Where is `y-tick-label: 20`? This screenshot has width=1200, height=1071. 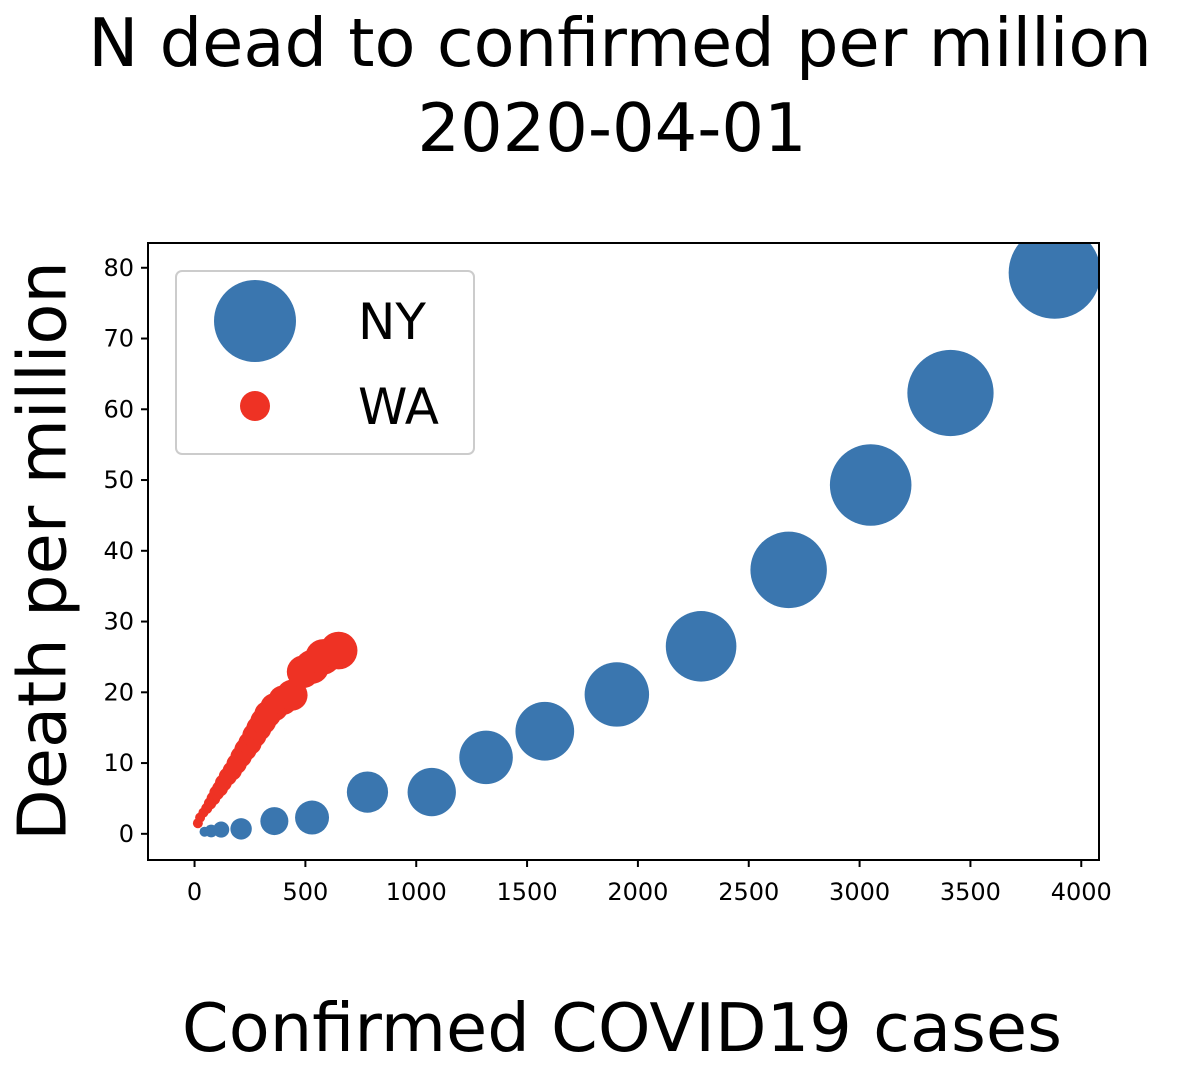 y-tick-label: 20 is located at coordinates (118, 692).